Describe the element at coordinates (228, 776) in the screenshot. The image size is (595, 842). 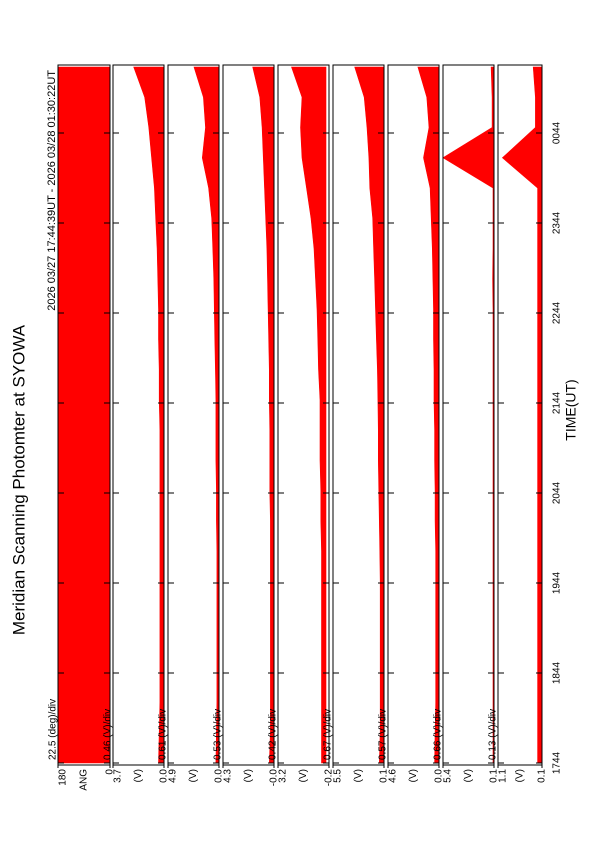
I see `y-tick-label: 4.3` at that location.